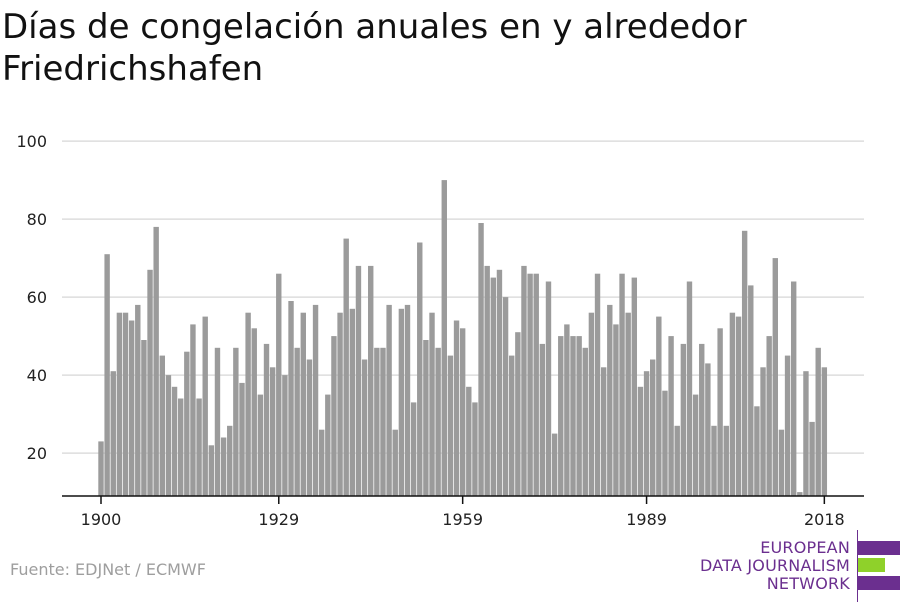 This screenshot has height=602, width=900. I want to click on bar-1911, so click(168, 435).